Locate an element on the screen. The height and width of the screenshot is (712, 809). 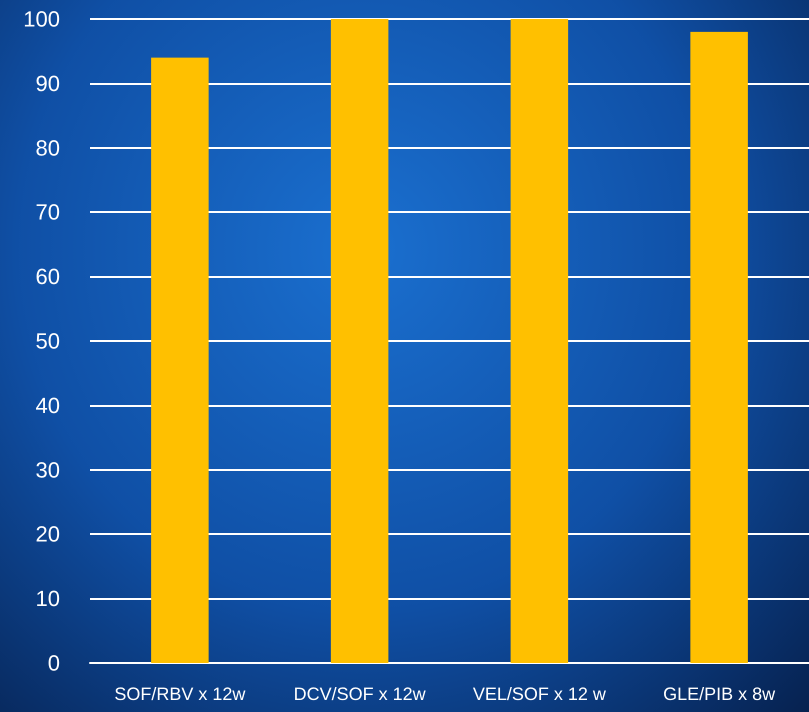
x-tick-label: SOF/RBV x 12w is located at coordinates (180, 694).